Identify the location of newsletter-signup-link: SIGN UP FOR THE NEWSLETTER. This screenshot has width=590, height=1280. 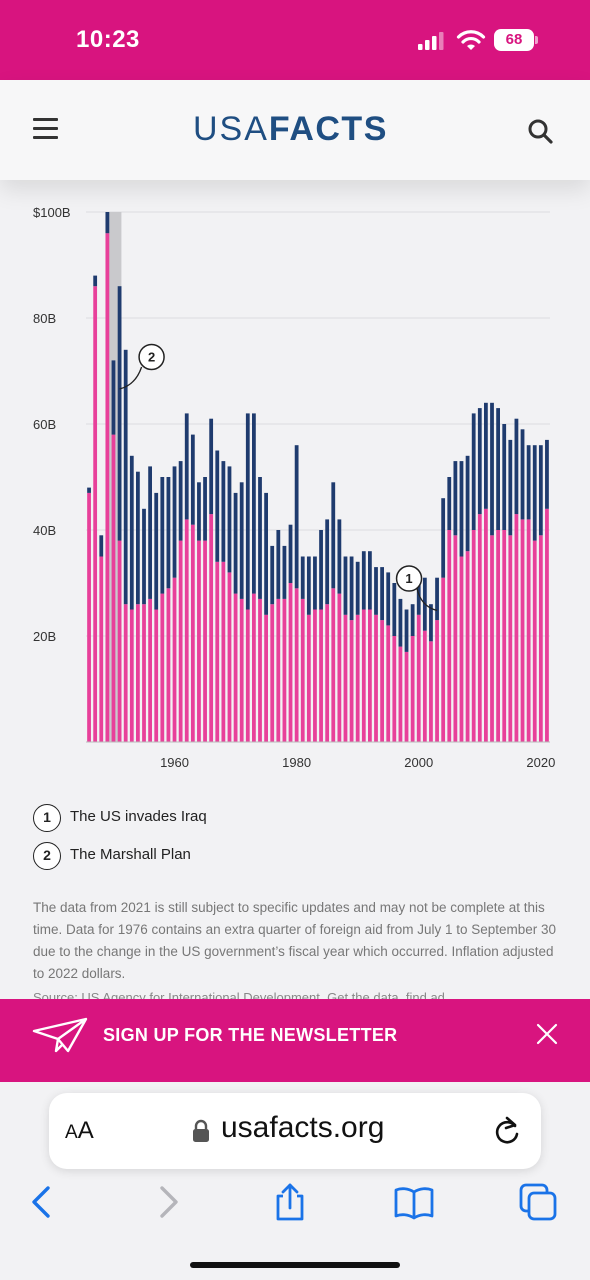
(250, 1035).